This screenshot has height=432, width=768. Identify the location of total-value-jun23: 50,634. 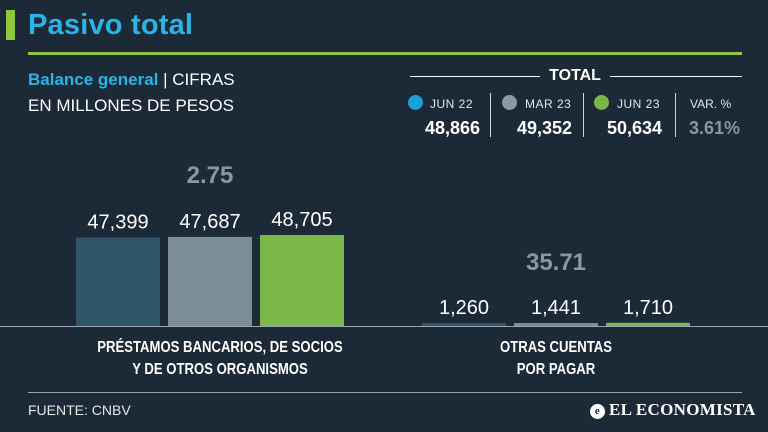
(634, 128).